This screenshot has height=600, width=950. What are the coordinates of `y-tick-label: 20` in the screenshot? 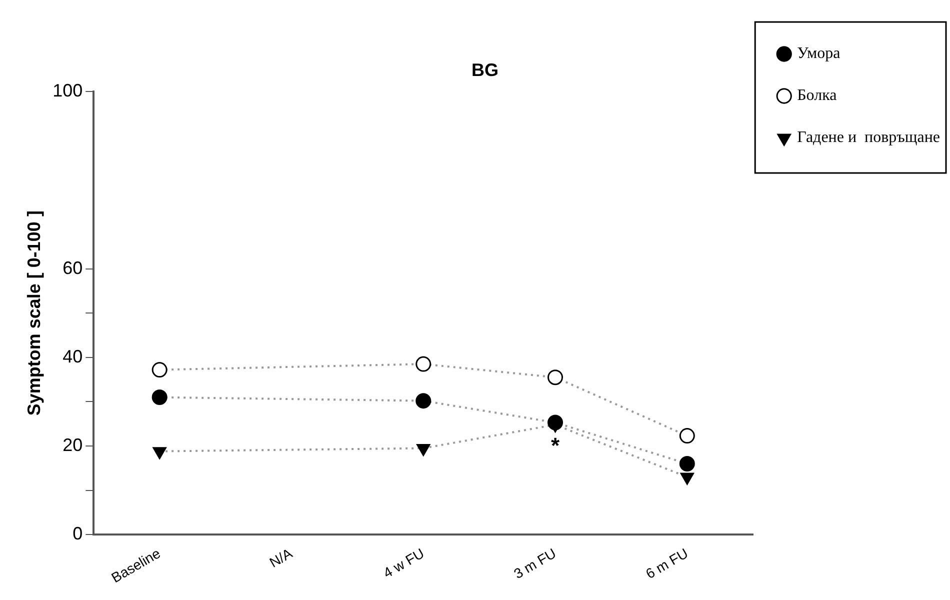 It's located at (72, 444).